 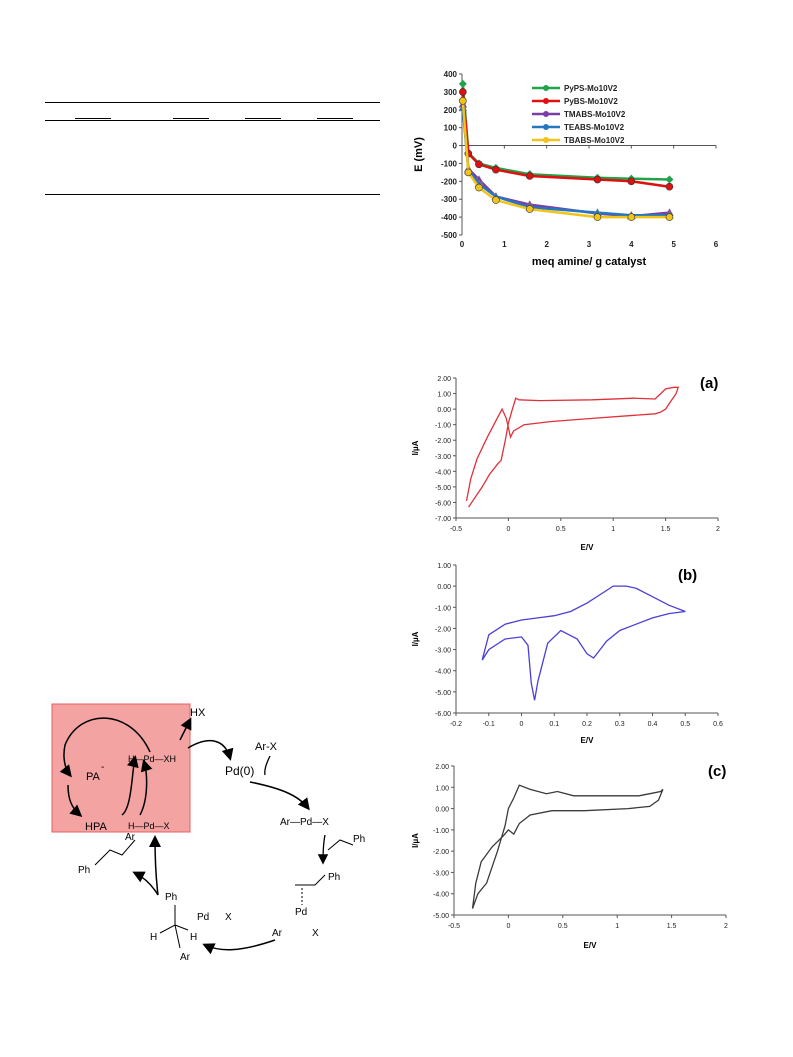 What do you see at coordinates (102, 767) in the screenshot?
I see `pa-charge: -` at bounding box center [102, 767].